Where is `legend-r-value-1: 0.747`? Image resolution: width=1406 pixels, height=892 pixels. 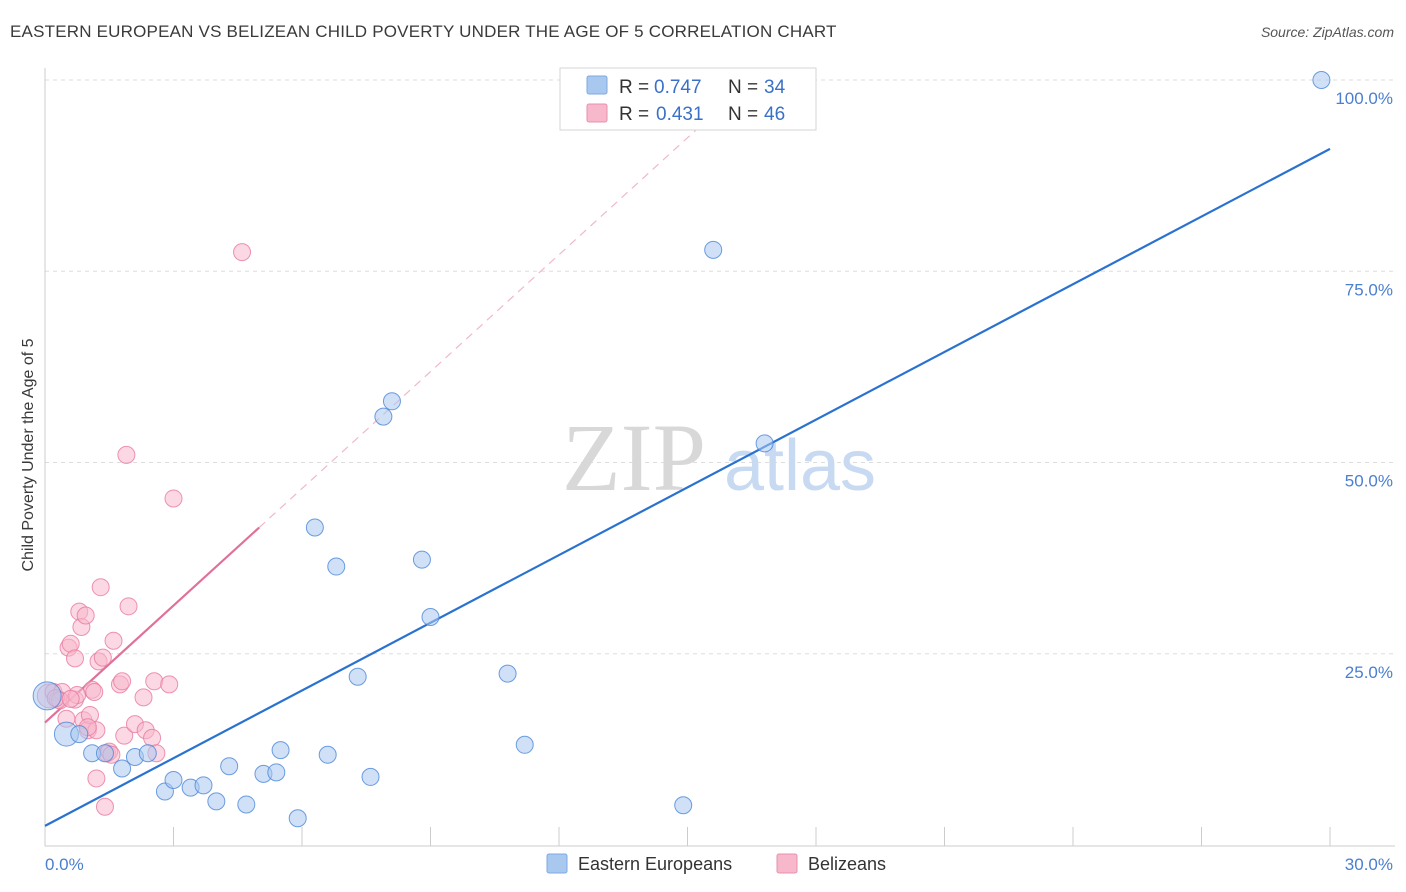 legend-r-value-1: 0.747 is located at coordinates (678, 87).